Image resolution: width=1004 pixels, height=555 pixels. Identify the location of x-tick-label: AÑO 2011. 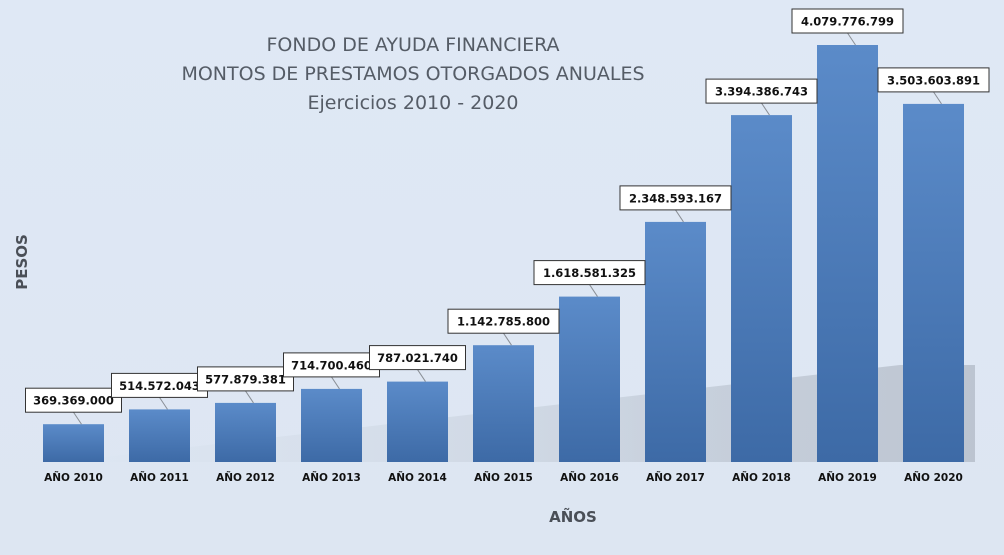
(159, 477).